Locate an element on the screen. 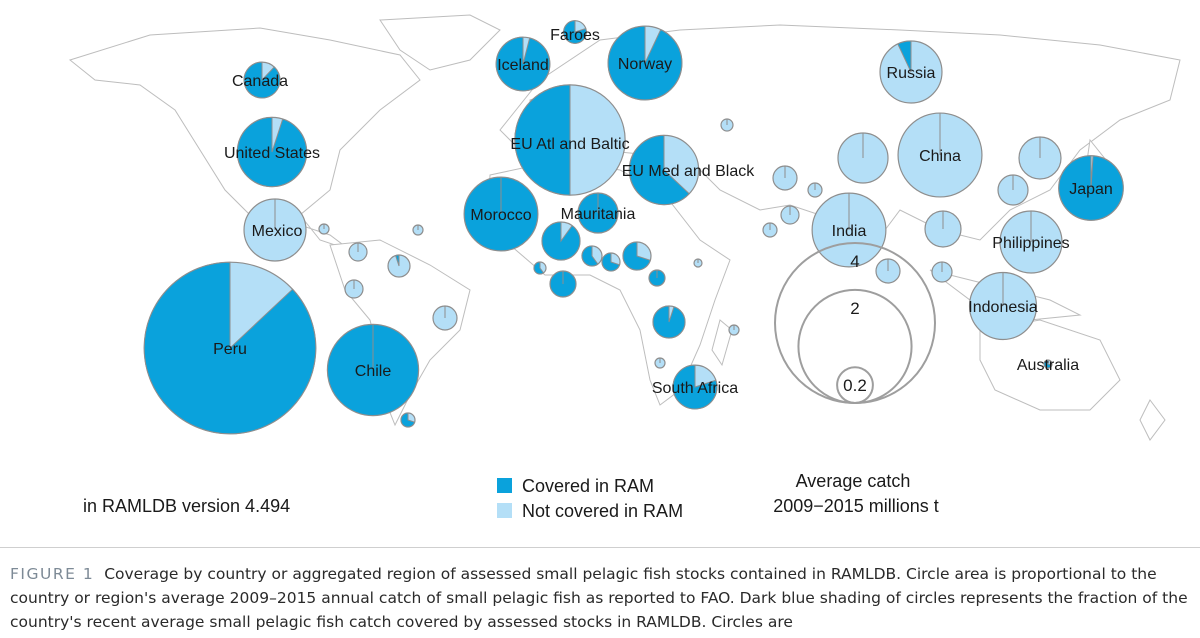 The width and height of the screenshot is (1200, 638). south-africa-label: South Africa is located at coordinates (695, 388).